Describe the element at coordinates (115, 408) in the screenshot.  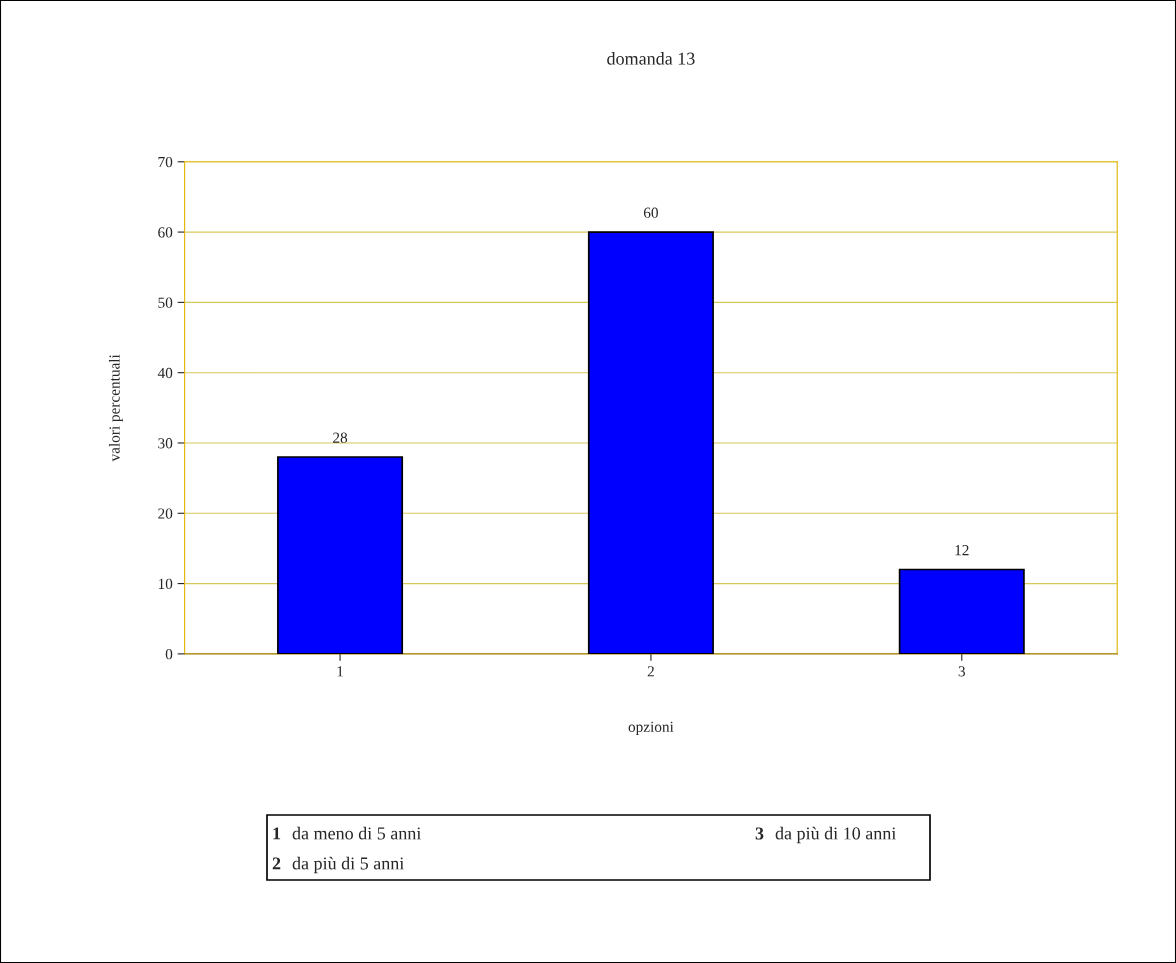
I see `y-axis-title: valori percentuali` at that location.